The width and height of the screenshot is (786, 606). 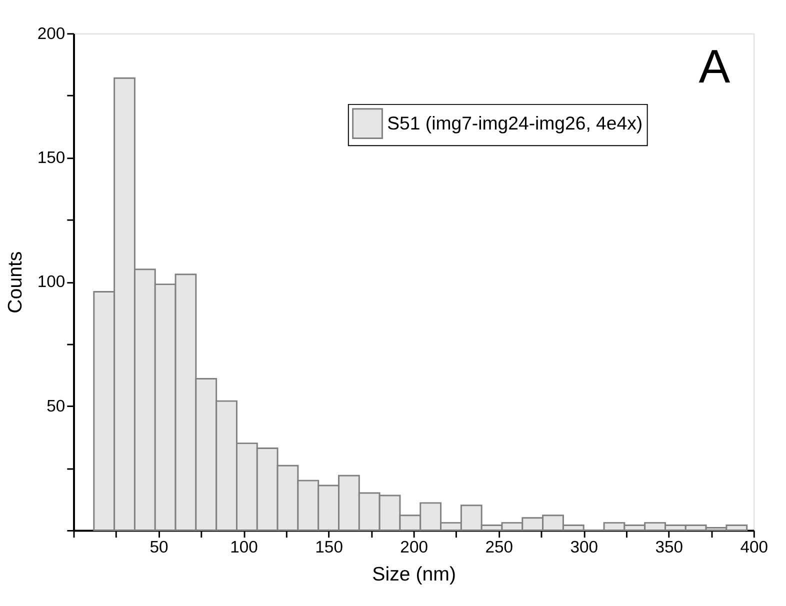 I want to click on x-tick-label: 100, so click(x=244, y=546).